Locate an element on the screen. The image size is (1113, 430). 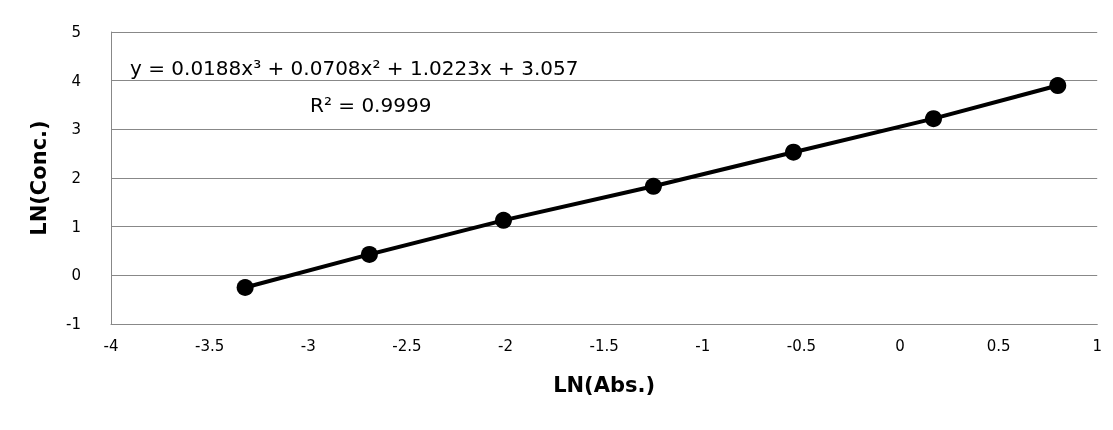
y-tick-label: 5 is located at coordinates (76, 32).